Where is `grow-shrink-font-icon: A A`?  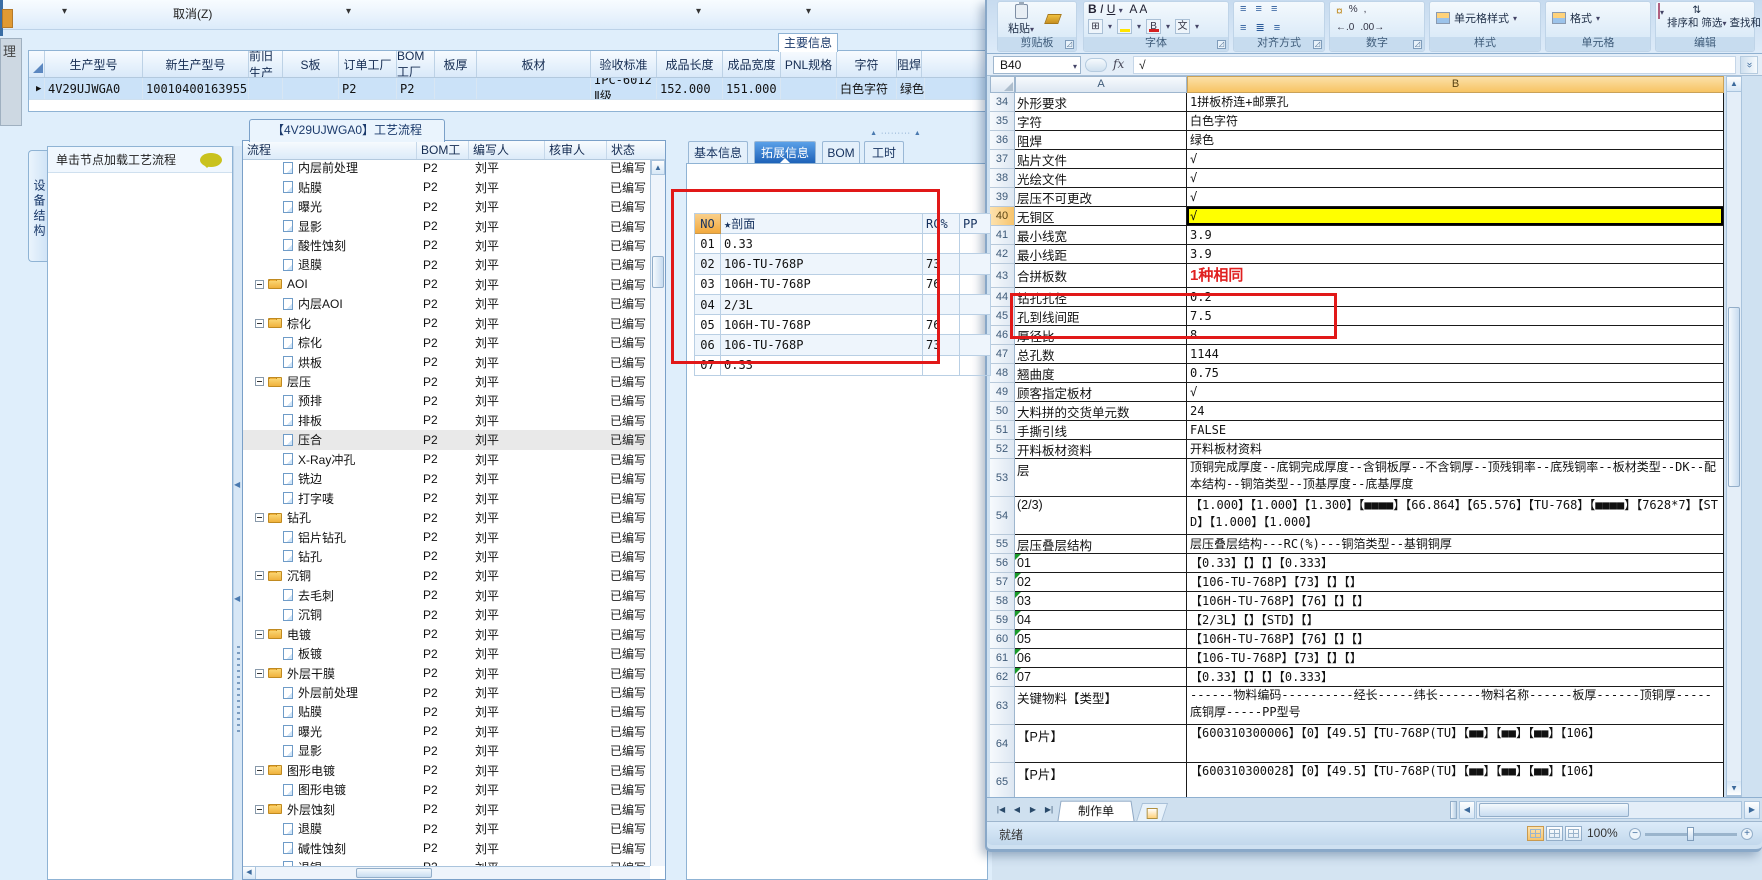
grow-shrink-font-icon: A A is located at coordinates (1138, 9).